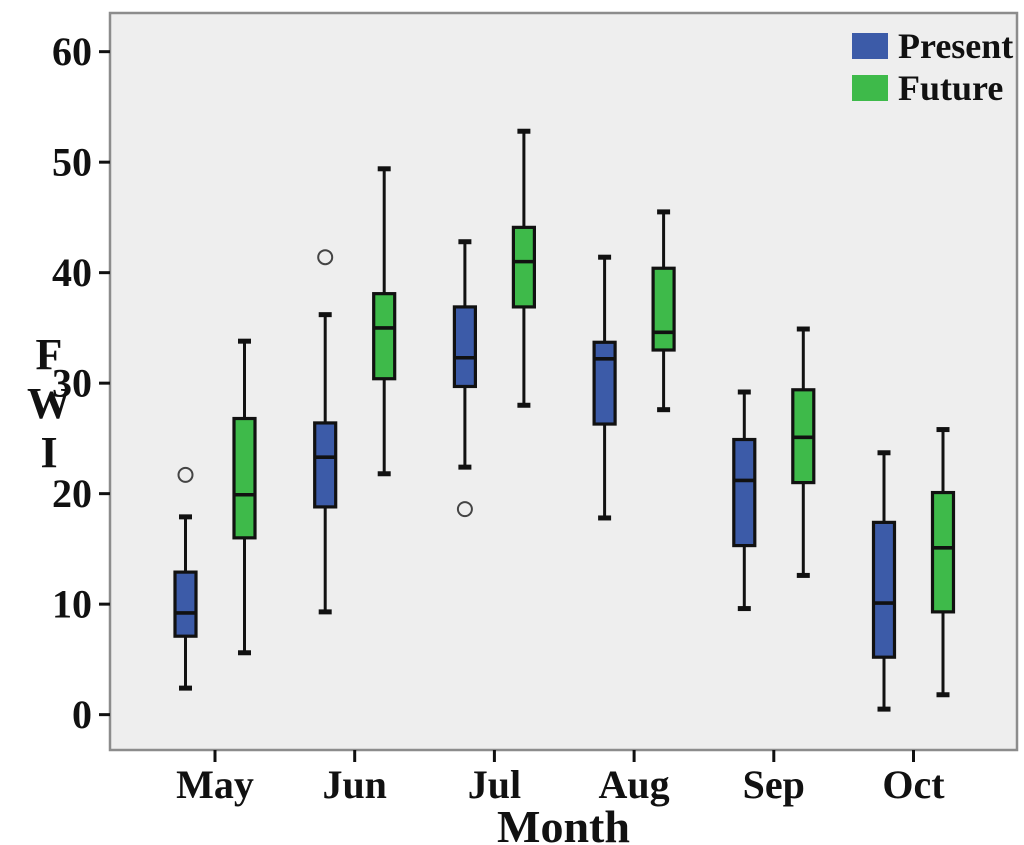  What do you see at coordinates (634, 784) in the screenshot?
I see `x-tick-label: Aug` at bounding box center [634, 784].